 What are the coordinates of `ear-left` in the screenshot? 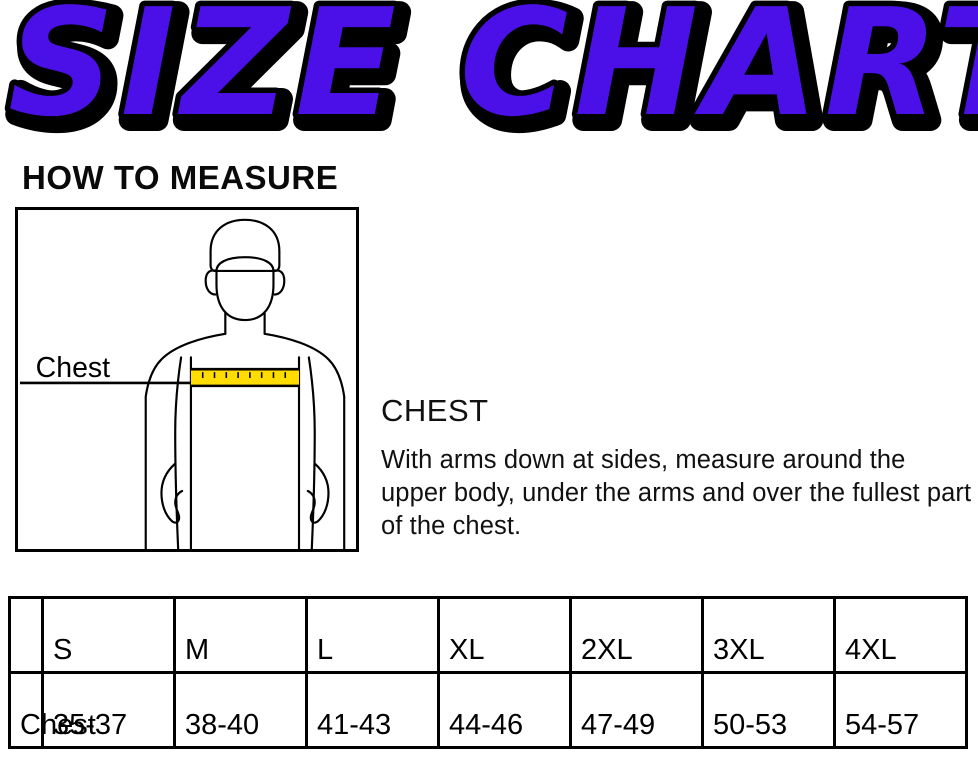 It's located at (211, 282).